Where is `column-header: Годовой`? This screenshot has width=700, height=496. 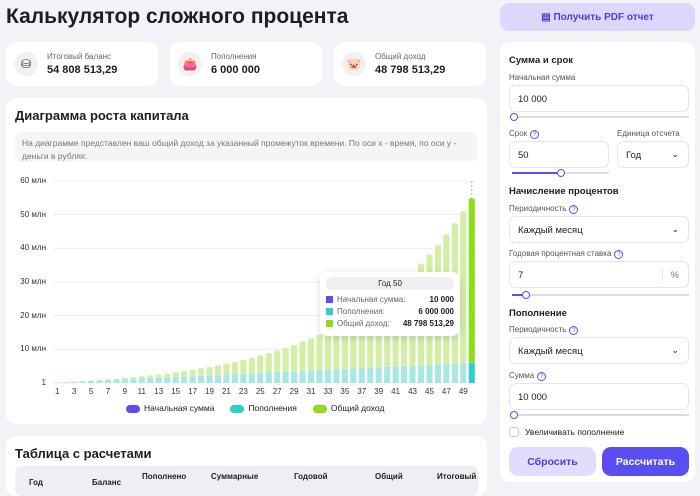
column-header: Годовой is located at coordinates (311, 476).